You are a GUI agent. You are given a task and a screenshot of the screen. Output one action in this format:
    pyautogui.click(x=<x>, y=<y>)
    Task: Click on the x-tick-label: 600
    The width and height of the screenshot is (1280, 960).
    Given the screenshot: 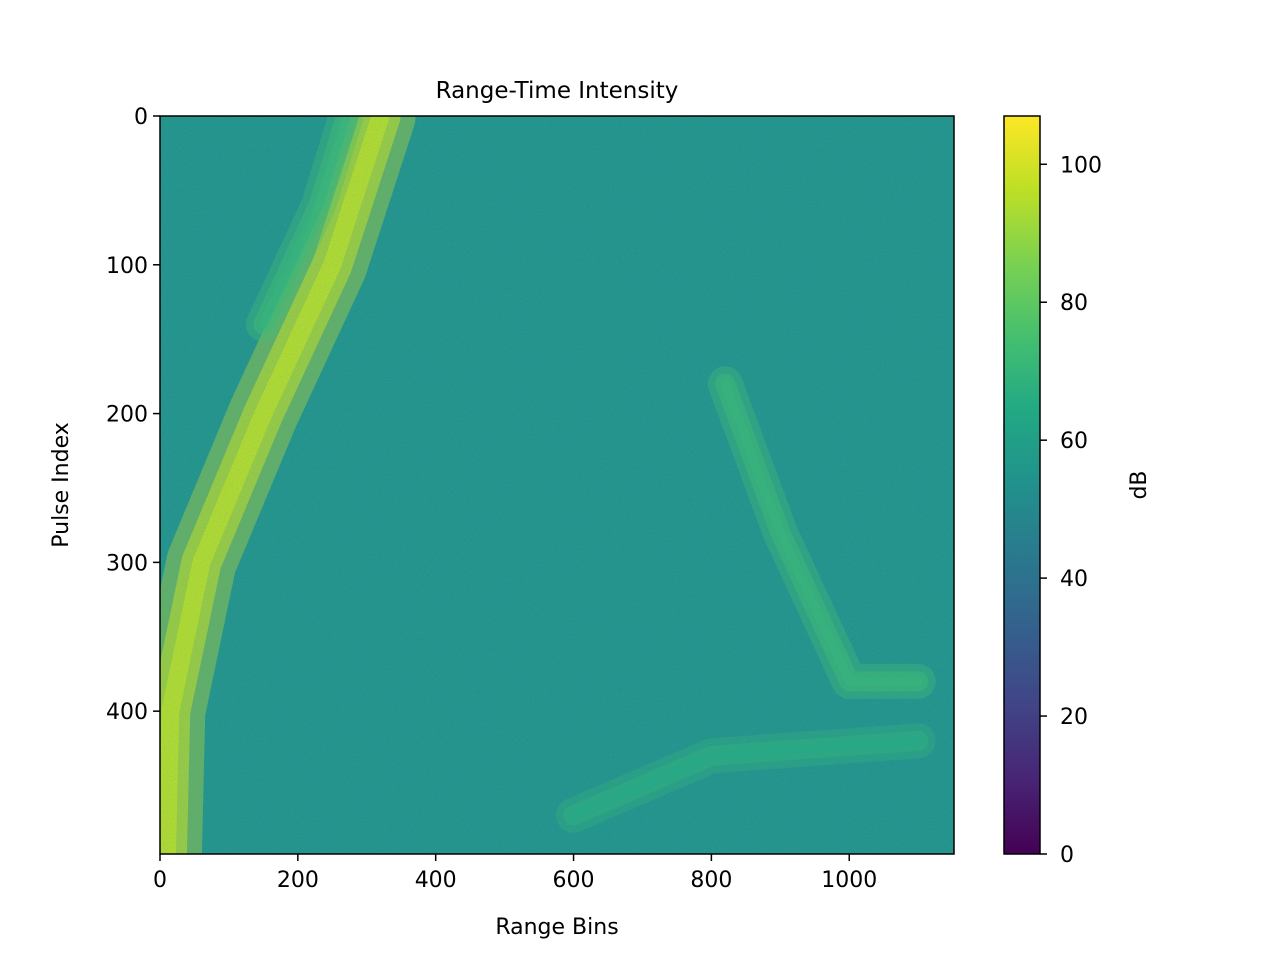 What is the action you would take?
    pyautogui.click(x=574, y=880)
    